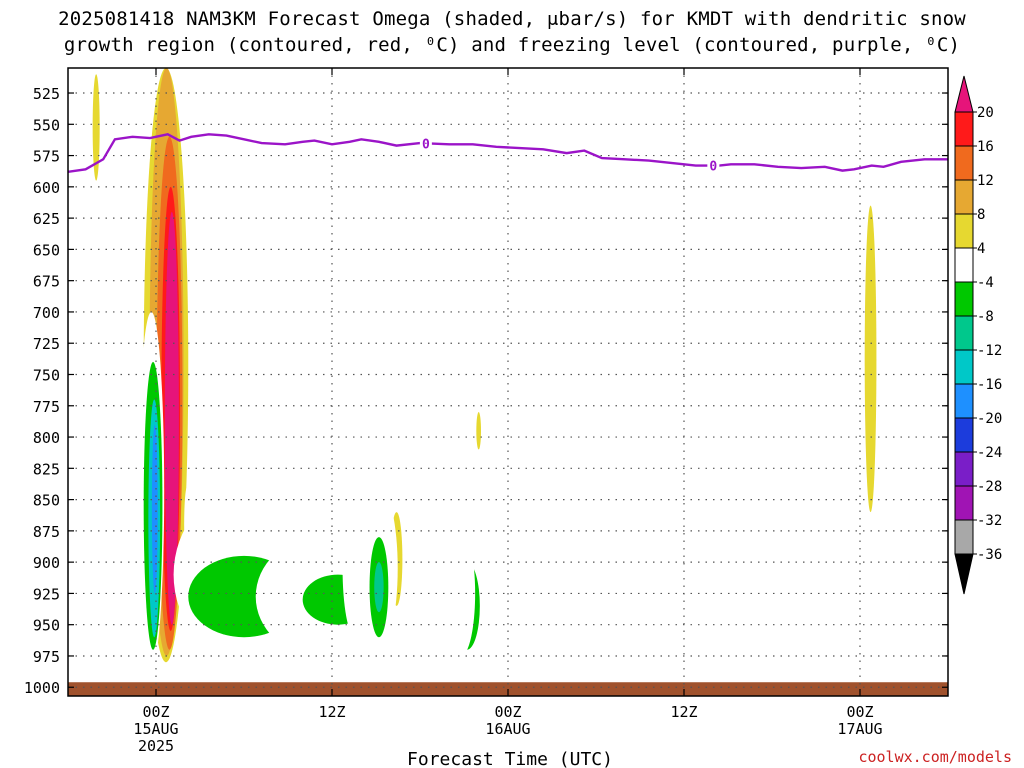 This screenshot has height=768, width=1024. Describe the element at coordinates (46, 563) in the screenshot. I see `y-tick-label: 900` at that location.